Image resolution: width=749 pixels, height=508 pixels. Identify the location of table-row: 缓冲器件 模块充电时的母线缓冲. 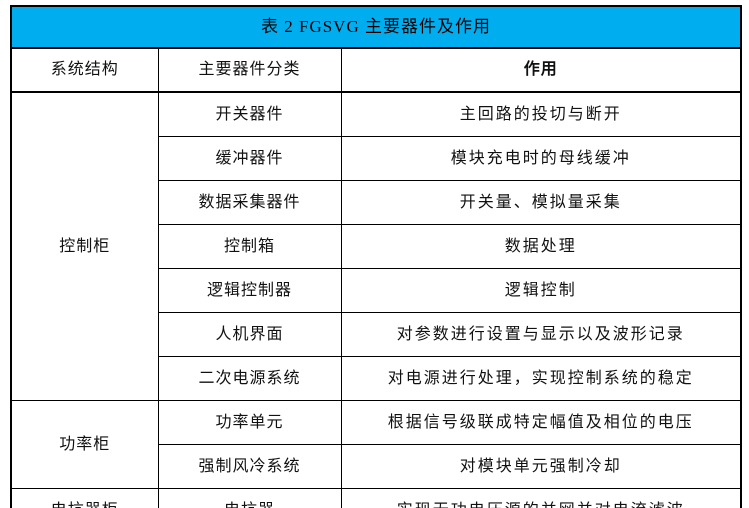
(376, 158).